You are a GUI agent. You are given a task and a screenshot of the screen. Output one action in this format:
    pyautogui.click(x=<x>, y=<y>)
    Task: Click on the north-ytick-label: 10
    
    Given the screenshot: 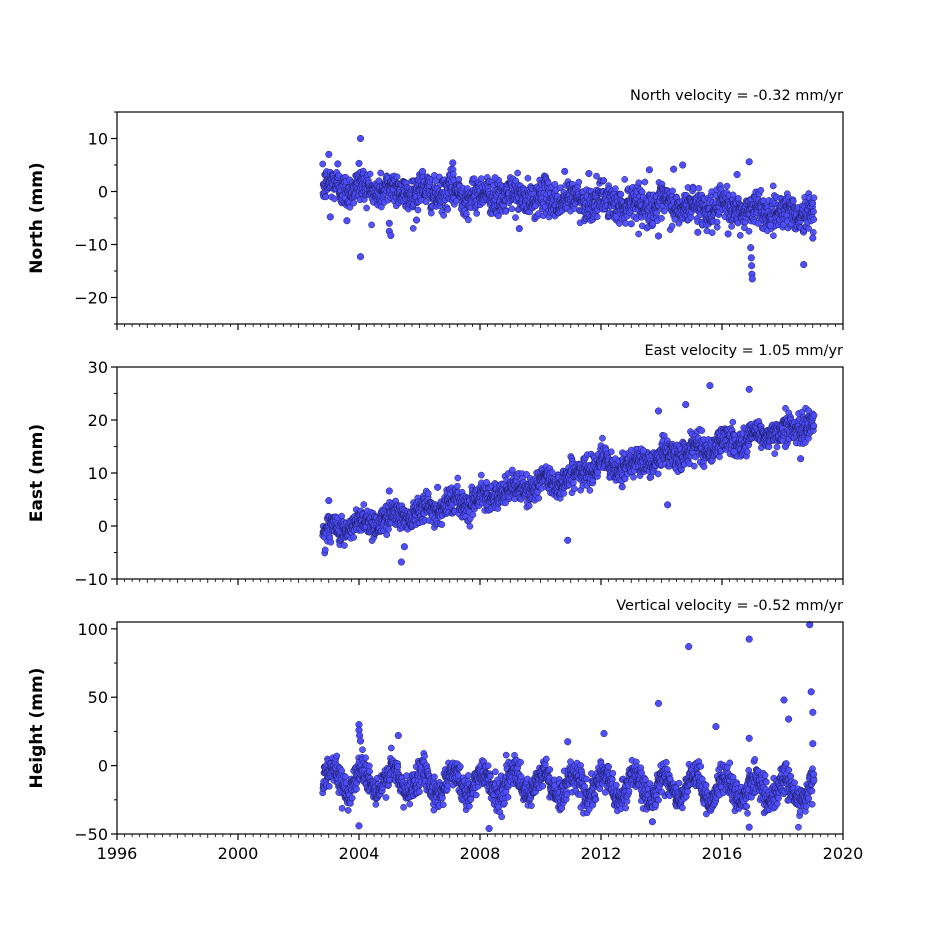 What is the action you would take?
    pyautogui.click(x=98, y=139)
    